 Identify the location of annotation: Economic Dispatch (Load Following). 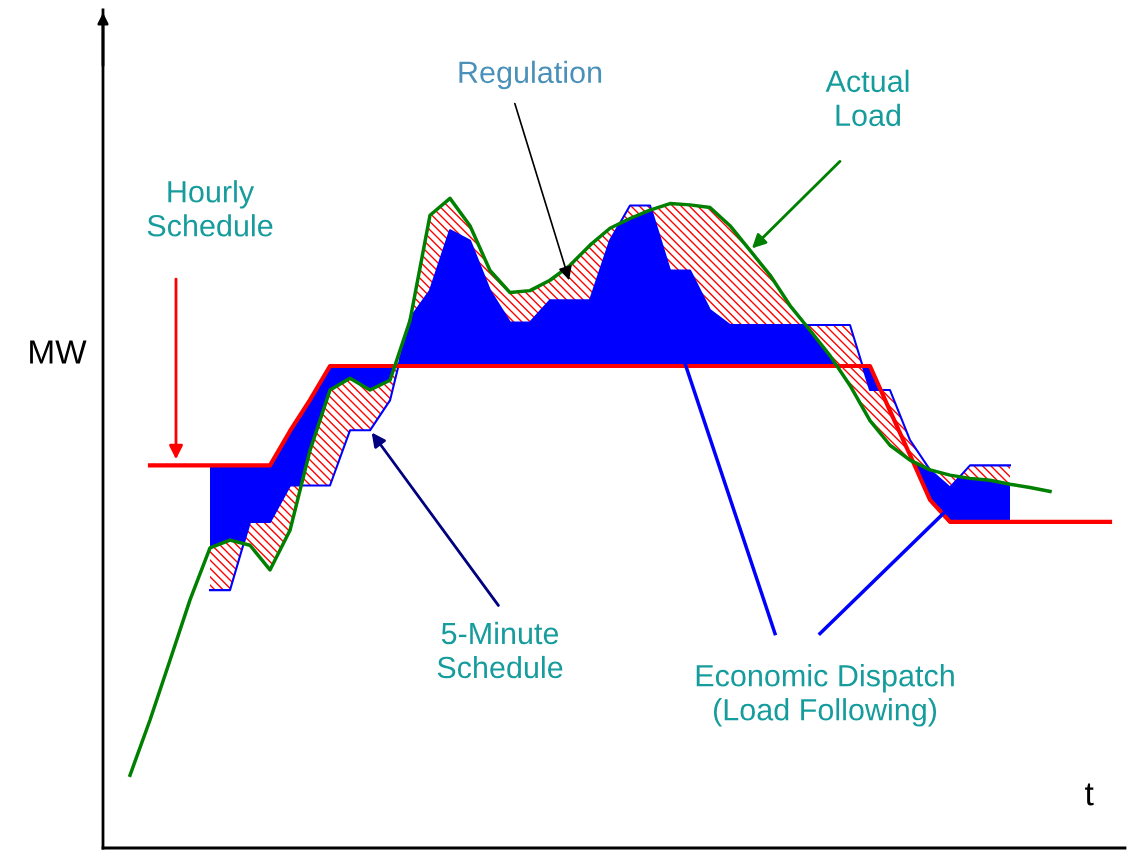
(825, 695).